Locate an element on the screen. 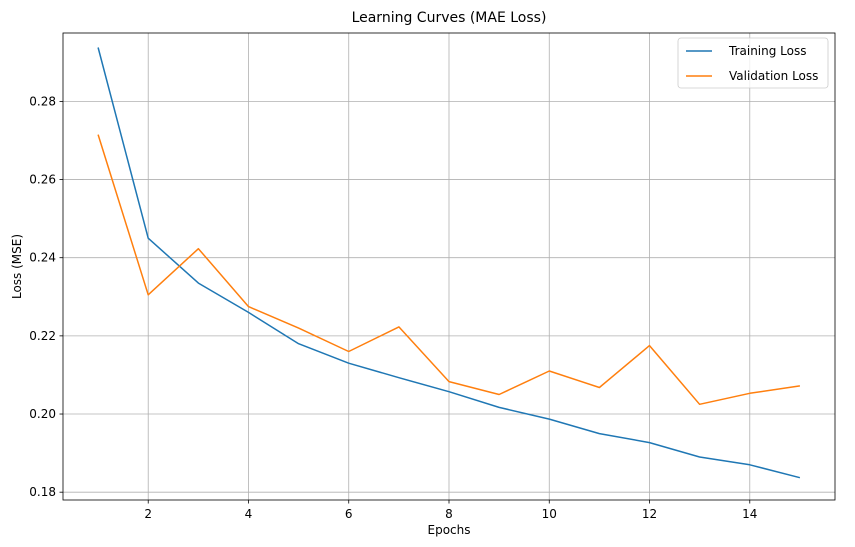  y-tick-label: 0.24 is located at coordinates (42, 258).